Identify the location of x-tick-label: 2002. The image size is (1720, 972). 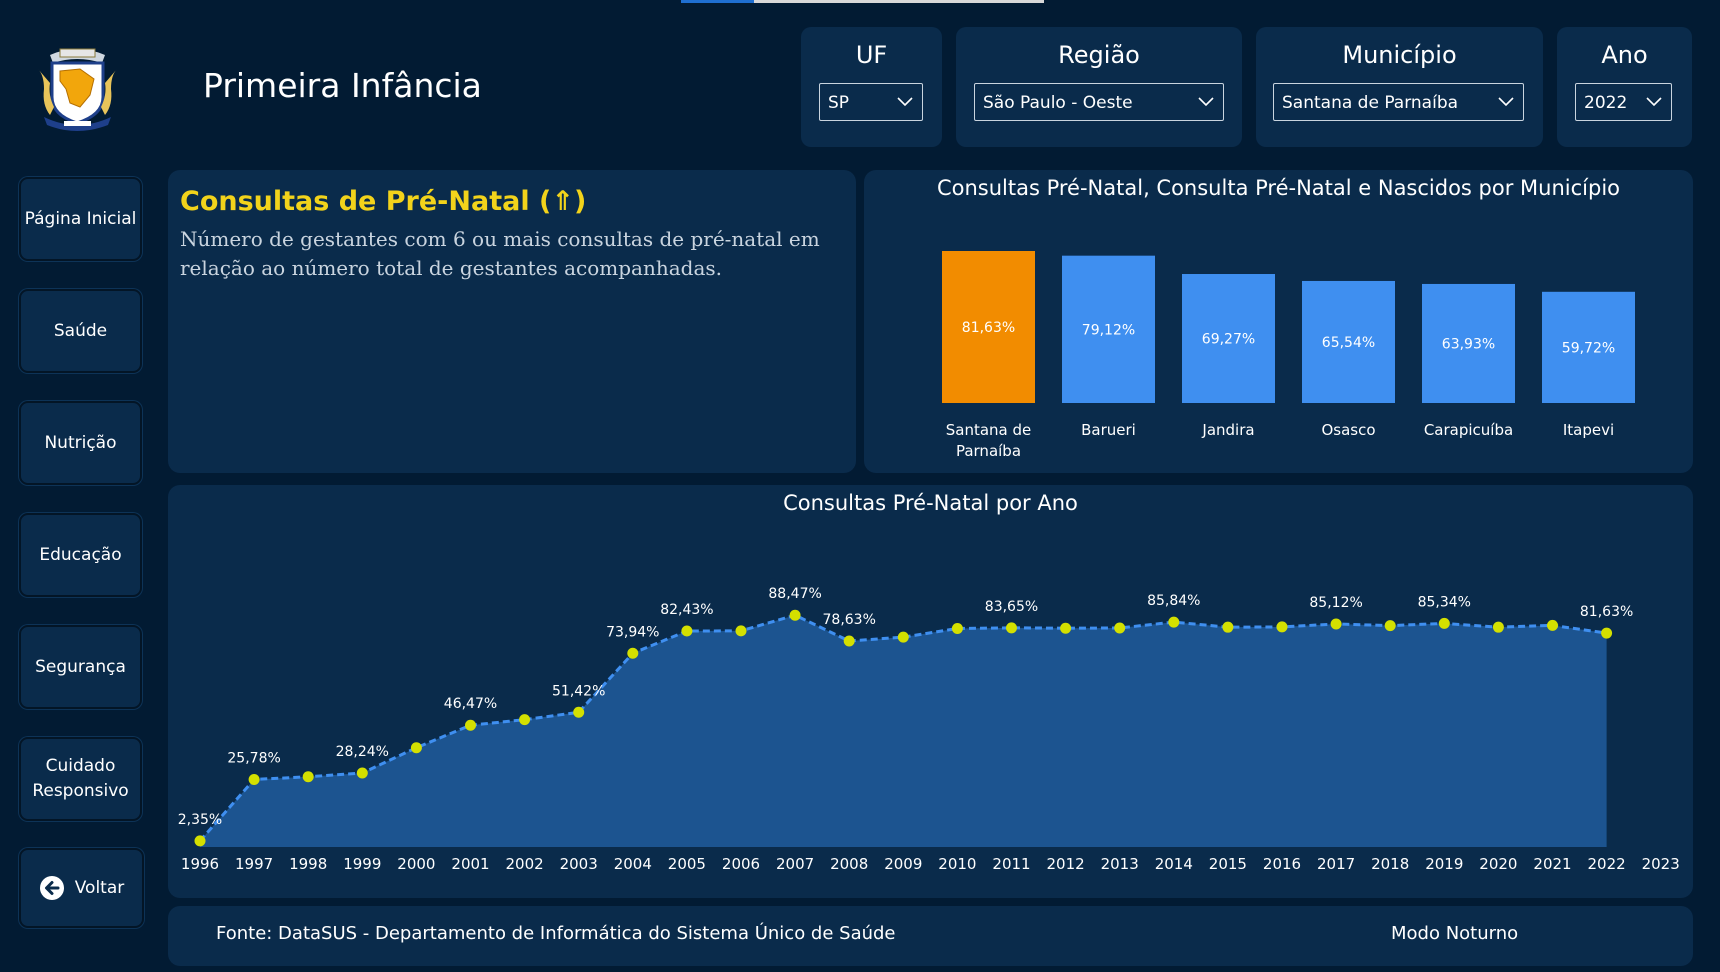
(525, 864).